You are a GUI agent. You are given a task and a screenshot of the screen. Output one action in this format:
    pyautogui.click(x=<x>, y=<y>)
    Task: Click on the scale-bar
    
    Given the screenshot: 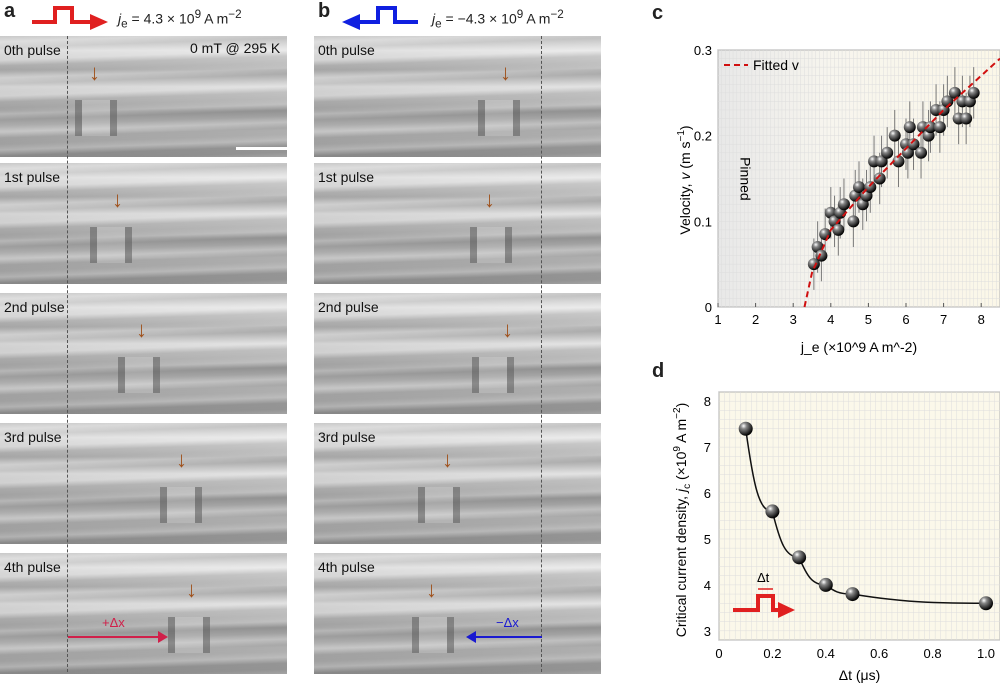 What is the action you would take?
    pyautogui.click(x=268, y=148)
    